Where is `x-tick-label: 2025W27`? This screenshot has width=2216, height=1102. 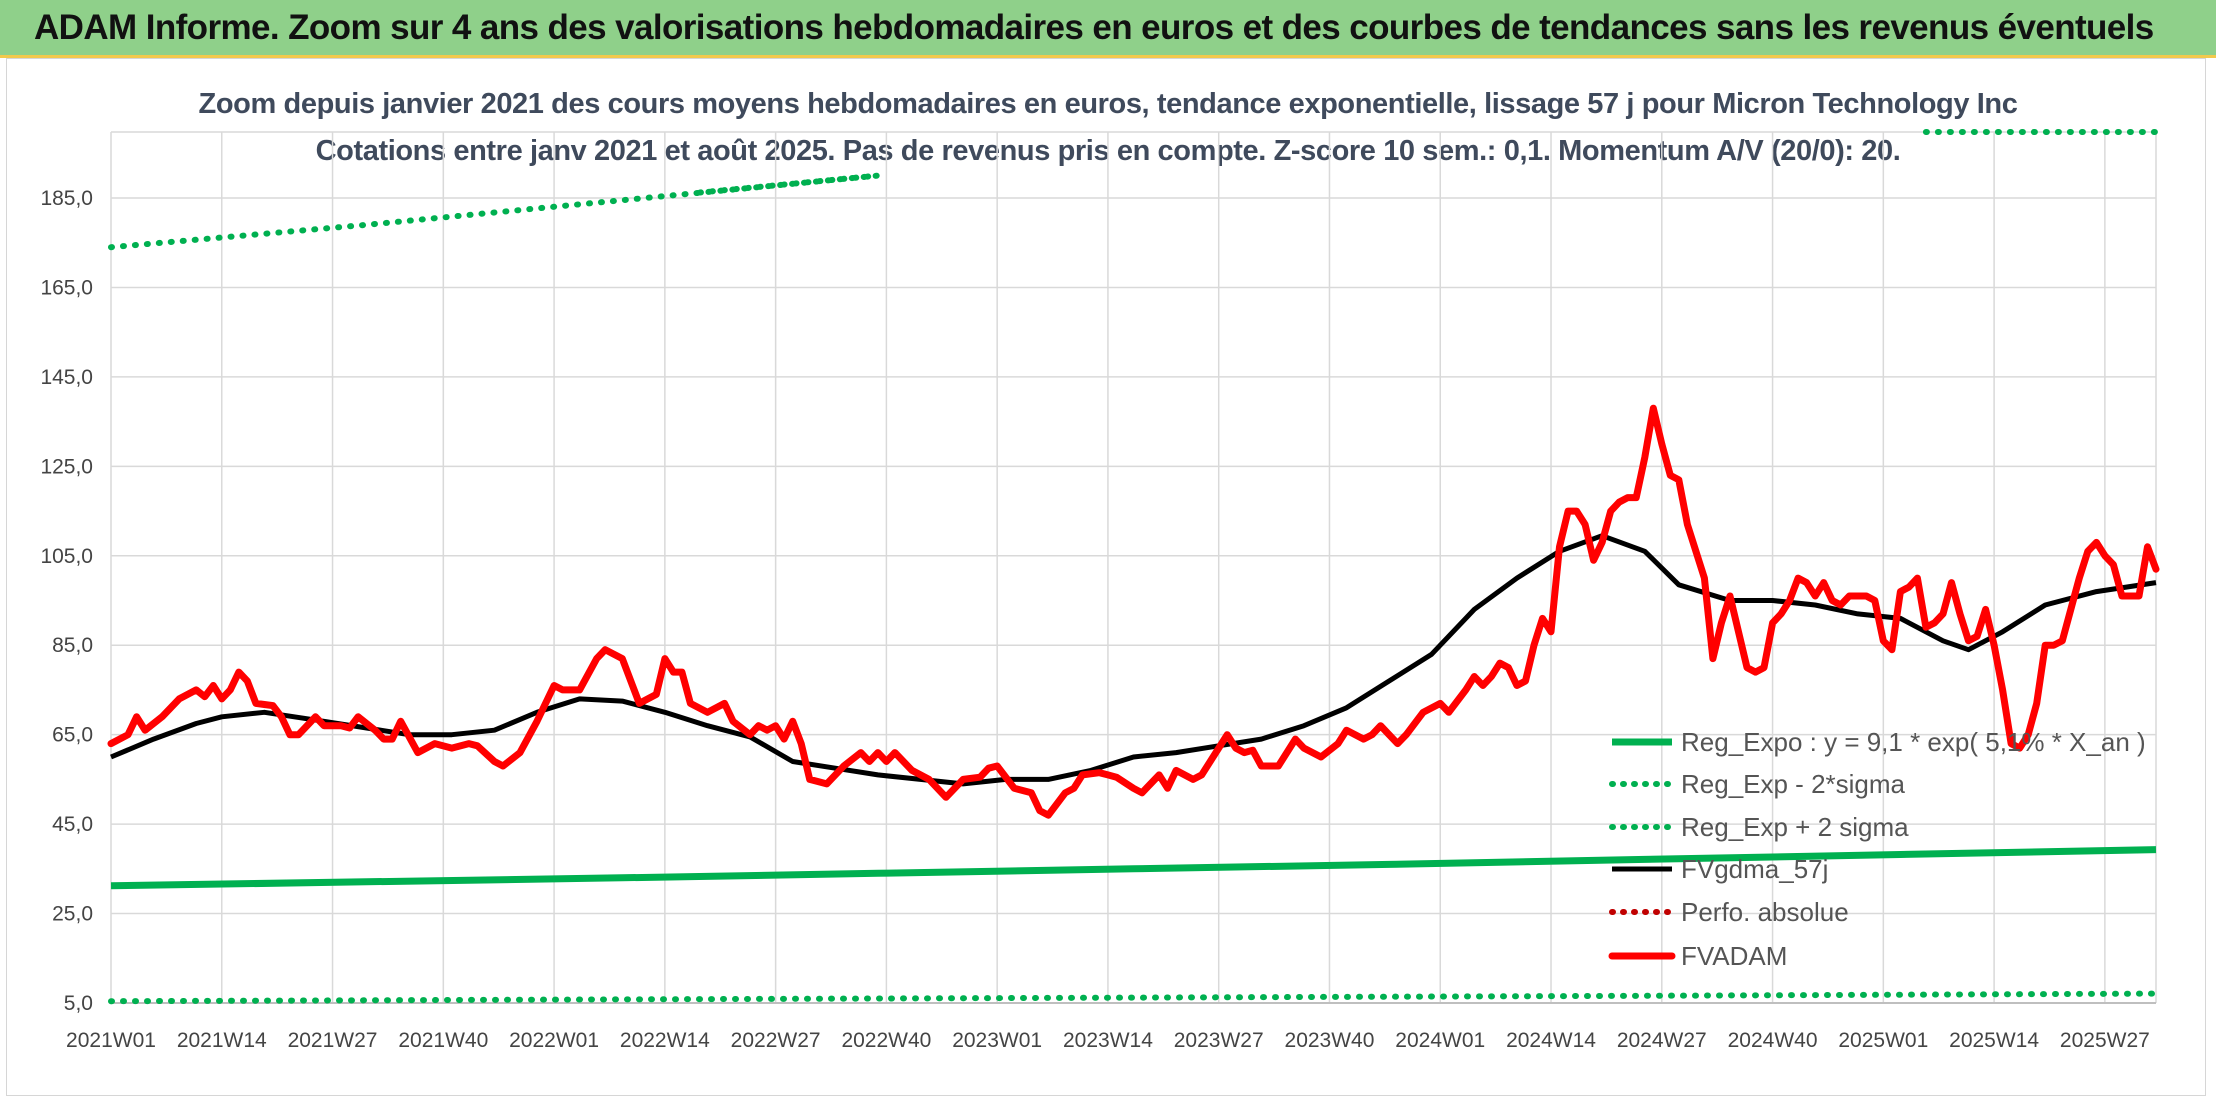
x-tick-label: 2025W27 is located at coordinates (2105, 1040).